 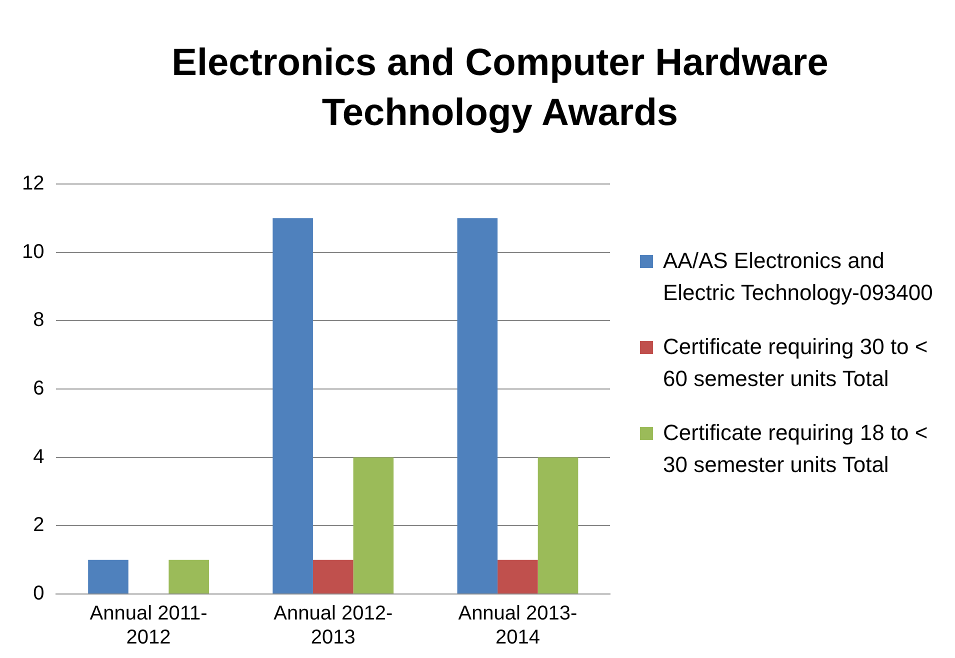 I want to click on y-tick-label: 0, so click(x=38, y=593).